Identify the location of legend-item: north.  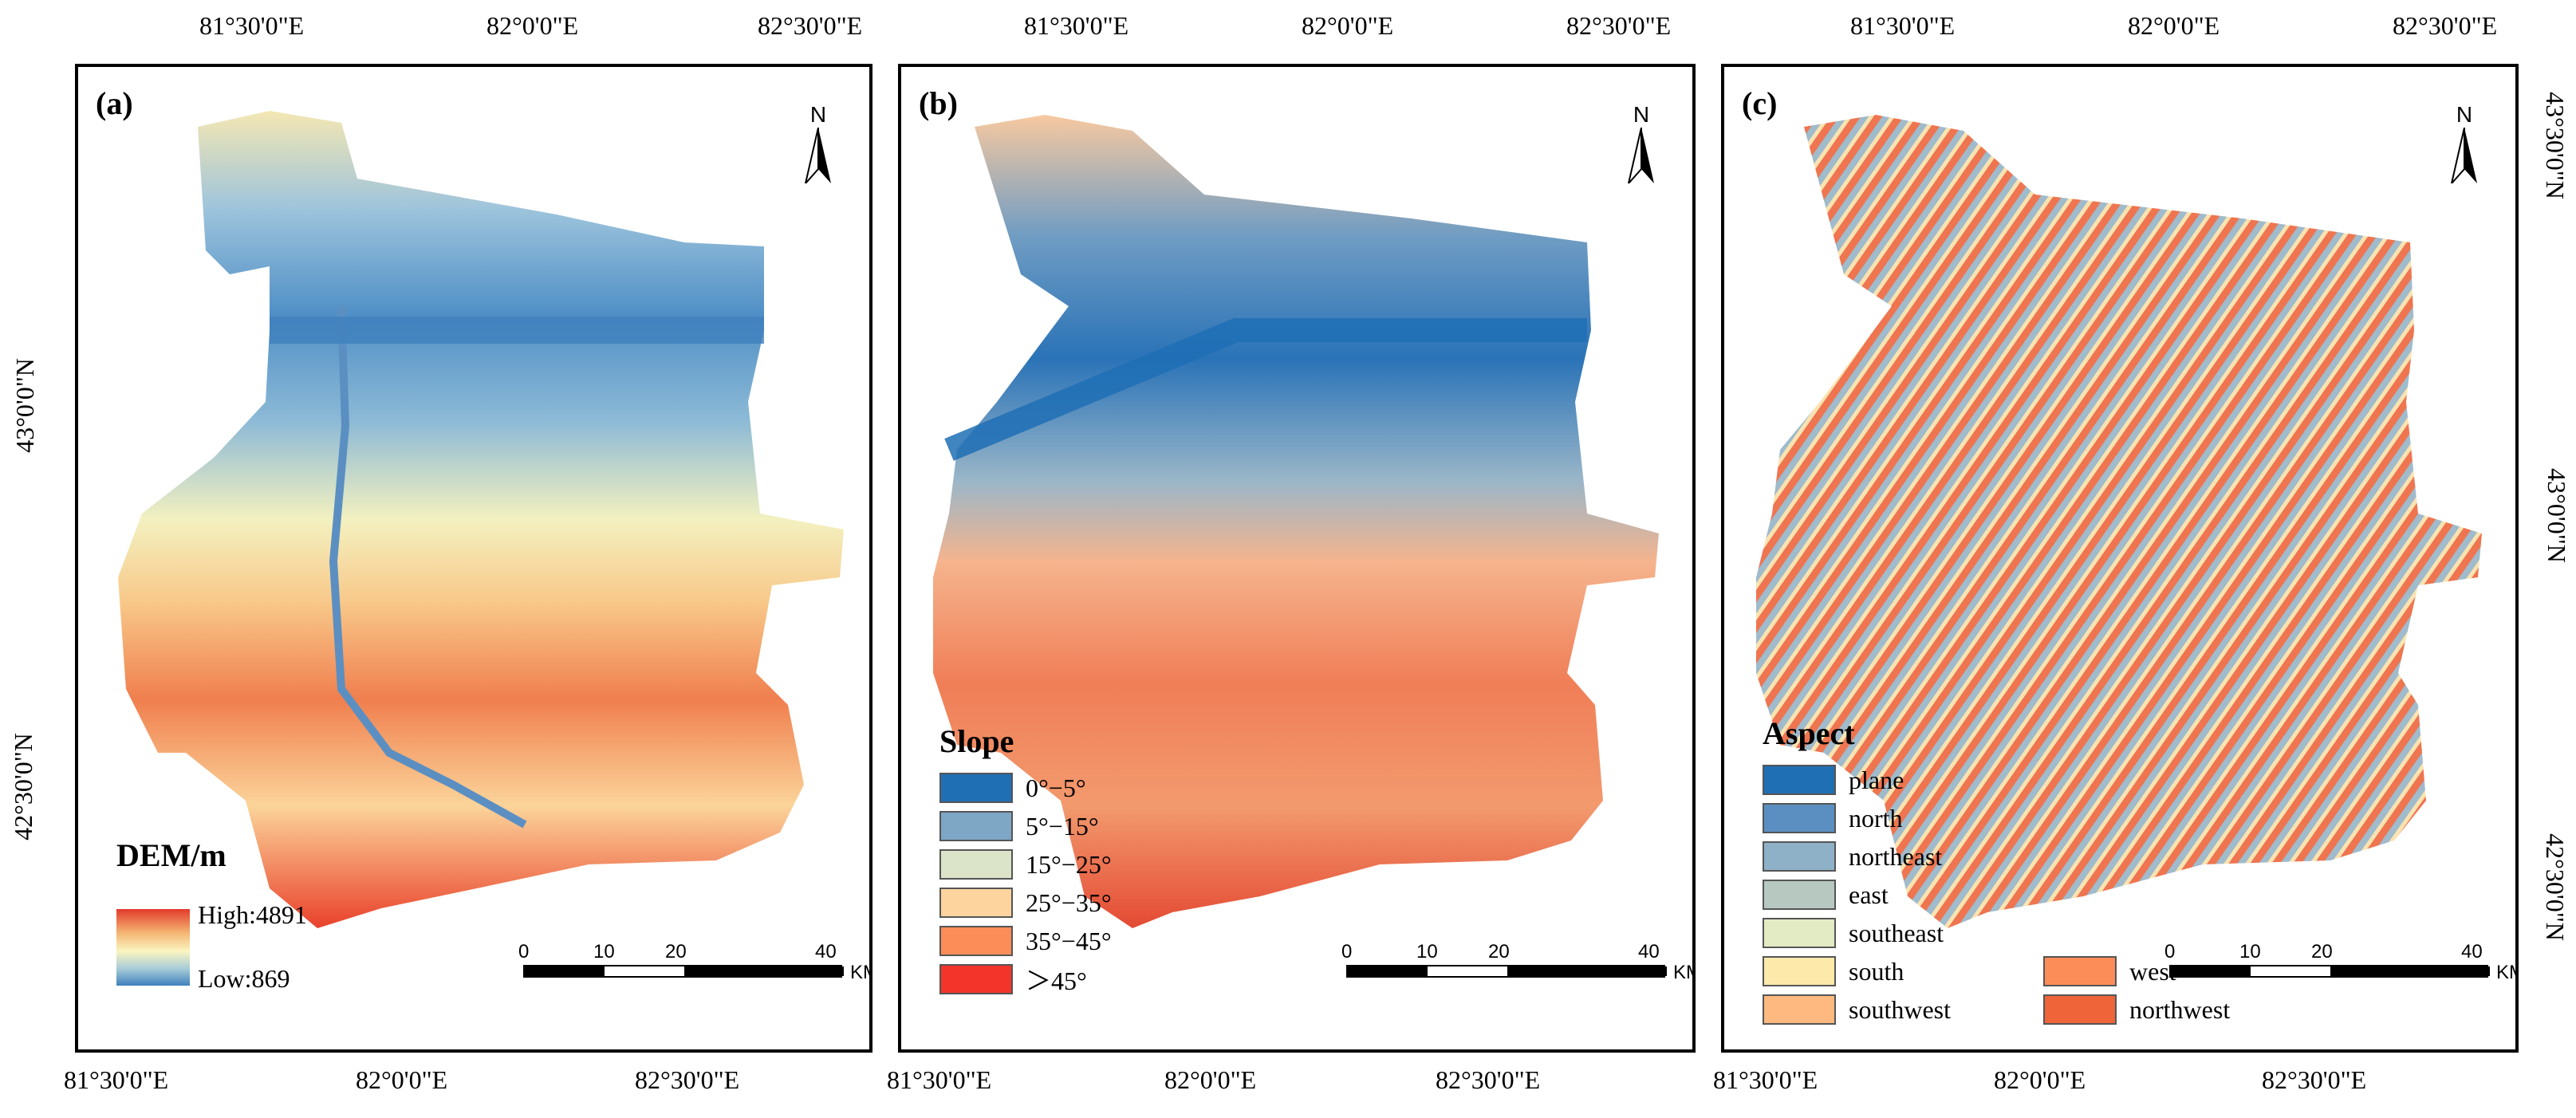
(1857, 818).